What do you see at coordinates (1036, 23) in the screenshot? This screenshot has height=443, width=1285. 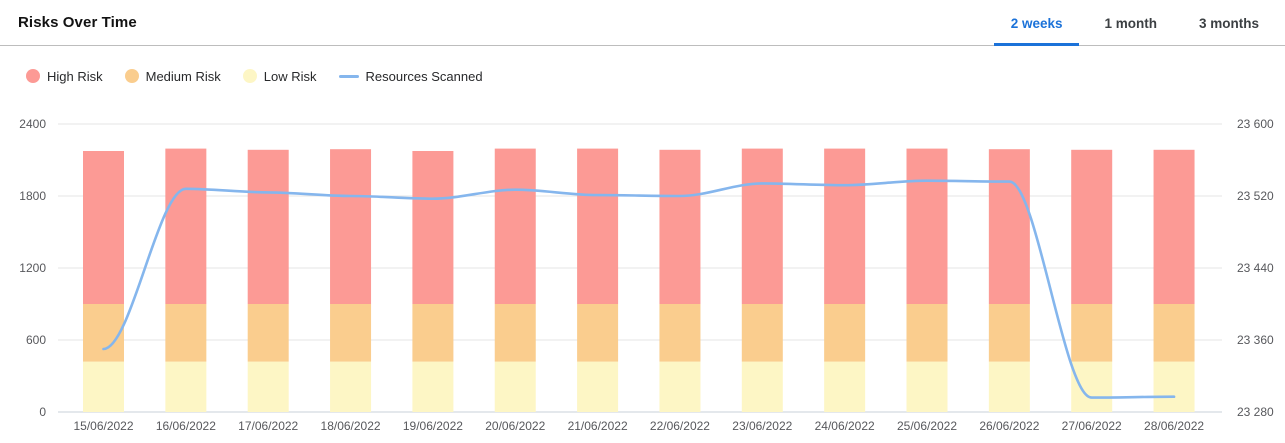 I see `tab-2-weeks: 2 weeks` at bounding box center [1036, 23].